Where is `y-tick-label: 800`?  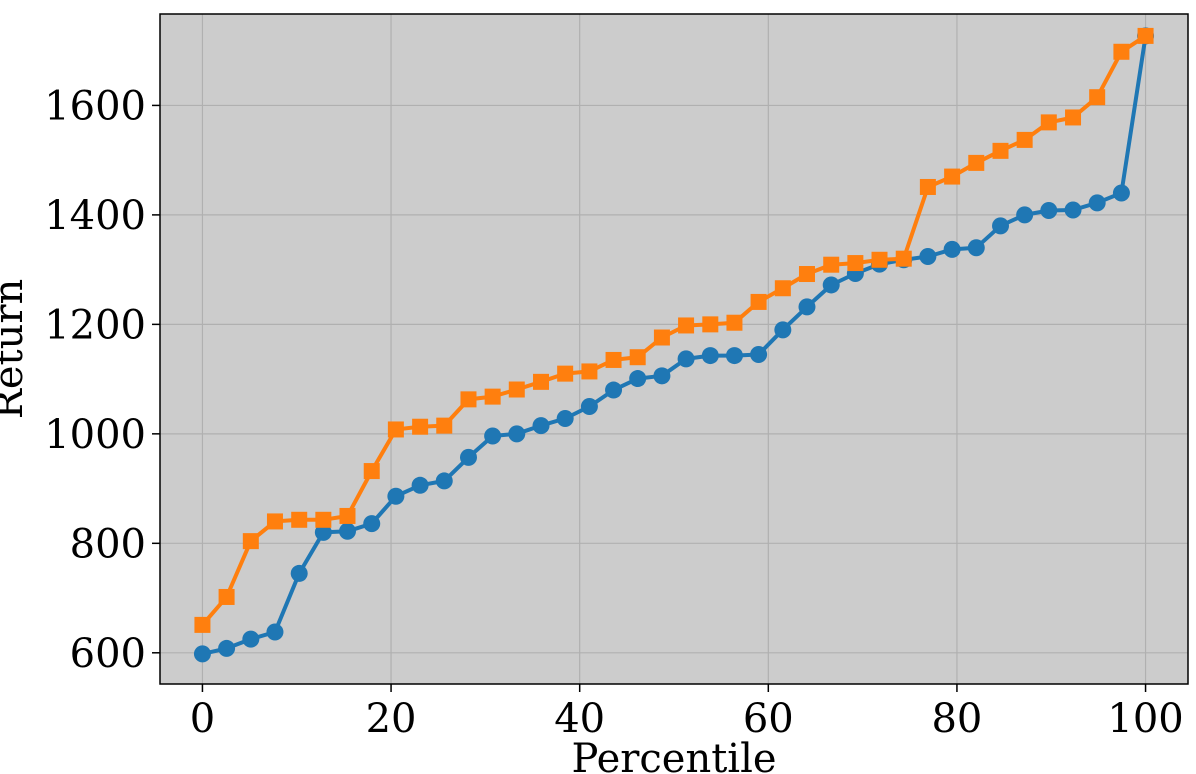
y-tick-label: 800 is located at coordinates (108, 544).